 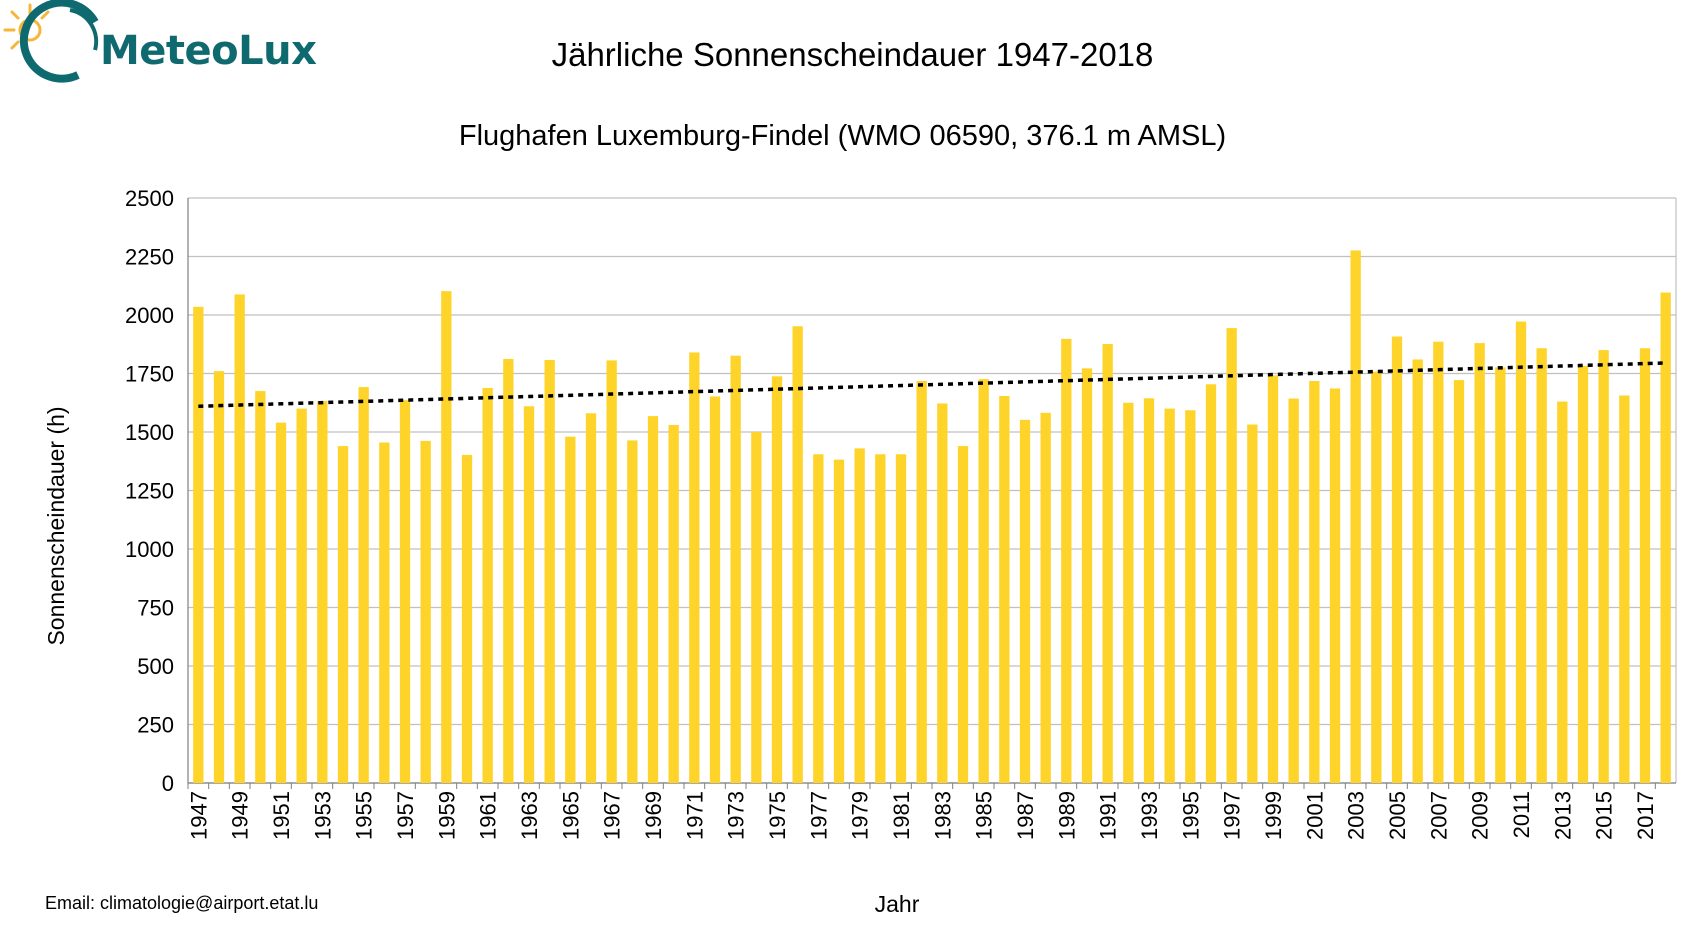 What do you see at coordinates (155, 666) in the screenshot?
I see `y-tick-label: 500` at bounding box center [155, 666].